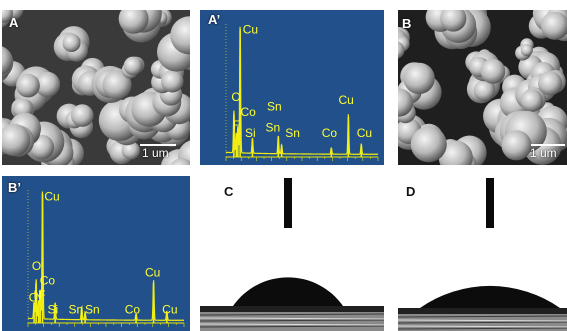 The image size is (567, 331). I want to click on panel-label-c: C, so click(229, 191).